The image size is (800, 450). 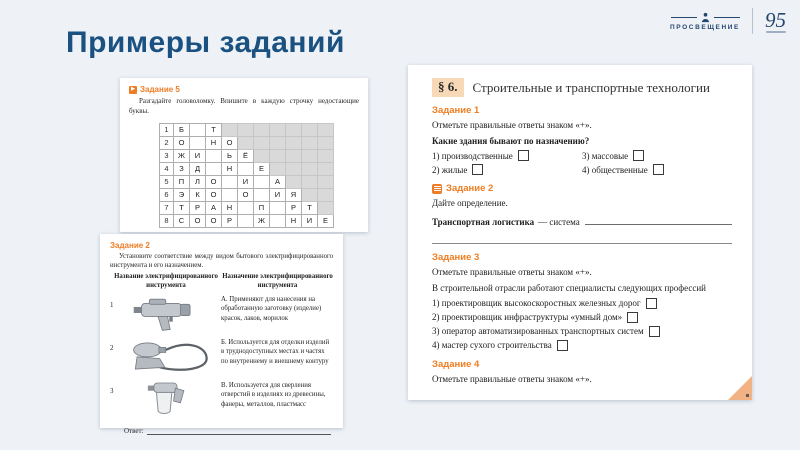 I want to click on crossword-cell: Ё, so click(x=245, y=155).